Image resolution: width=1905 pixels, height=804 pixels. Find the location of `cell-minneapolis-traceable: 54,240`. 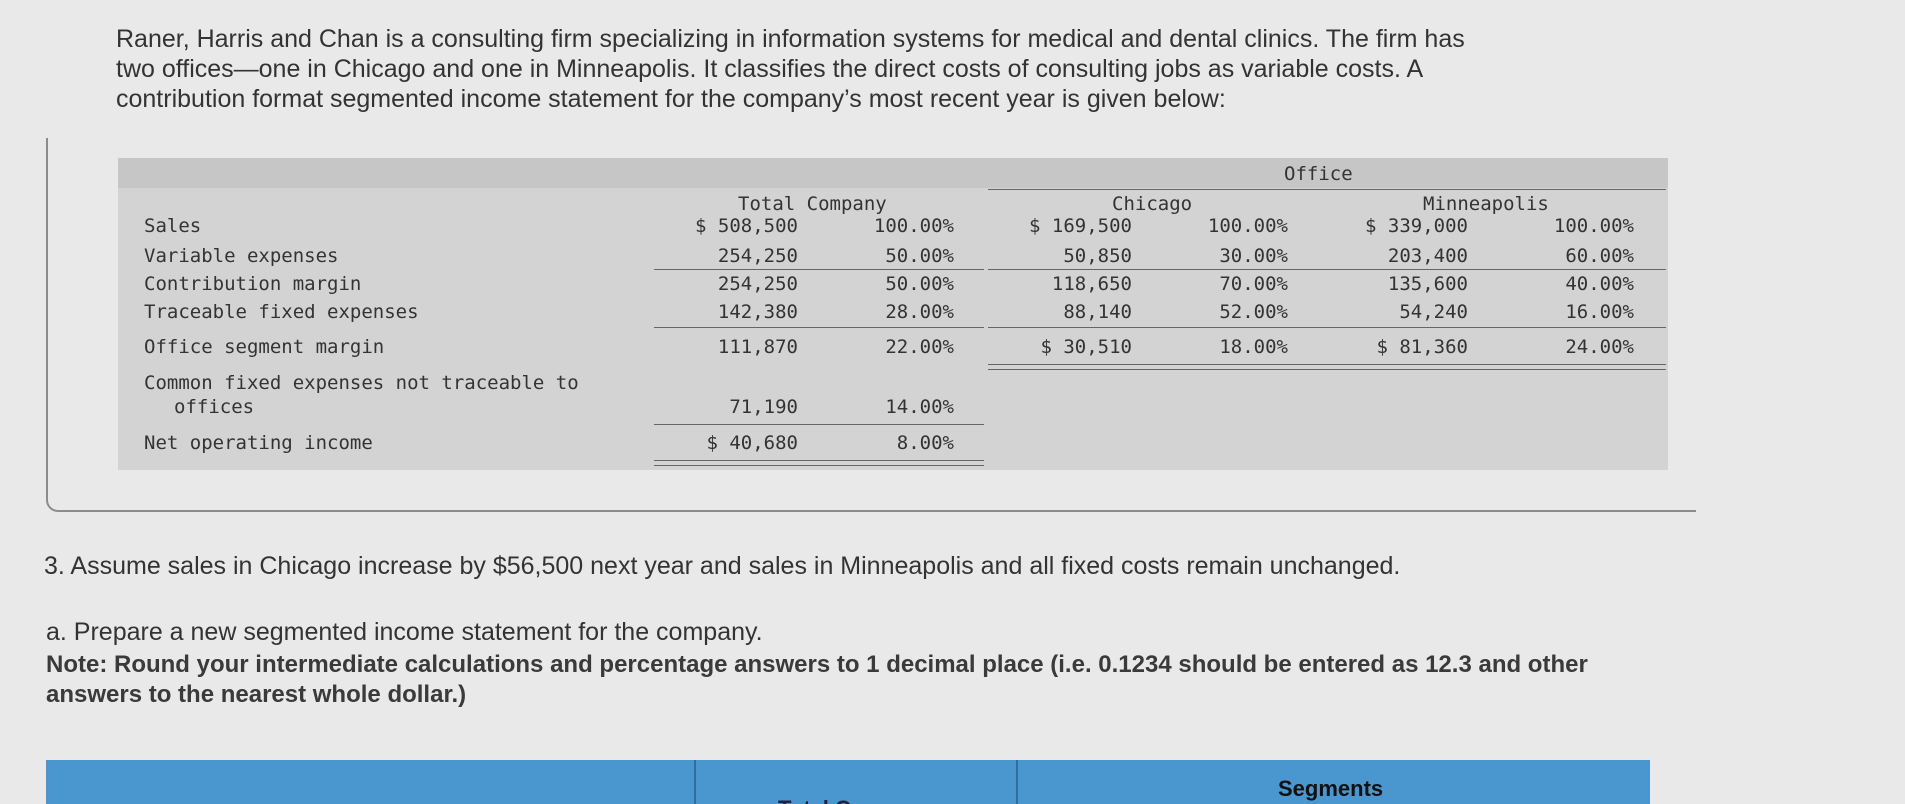

cell-minneapolis-traceable: 54,240 is located at coordinates (1433, 312).